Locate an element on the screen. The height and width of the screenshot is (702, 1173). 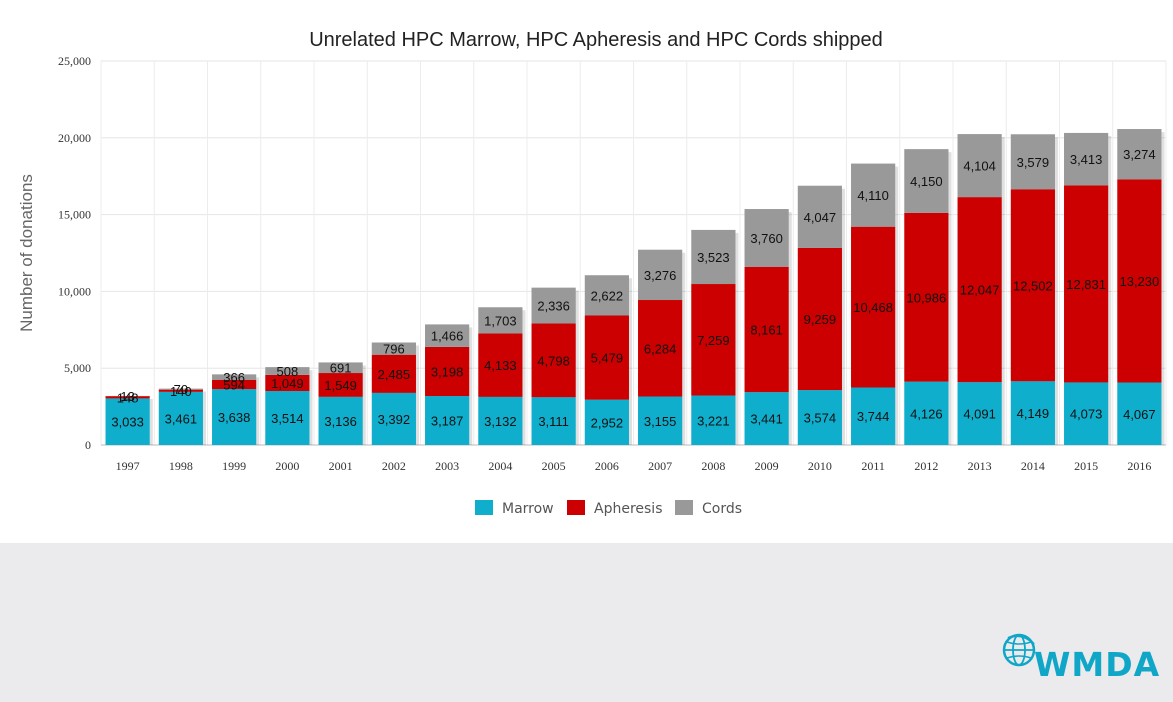
data-label-cords: 2,336 is located at coordinates (553, 306).